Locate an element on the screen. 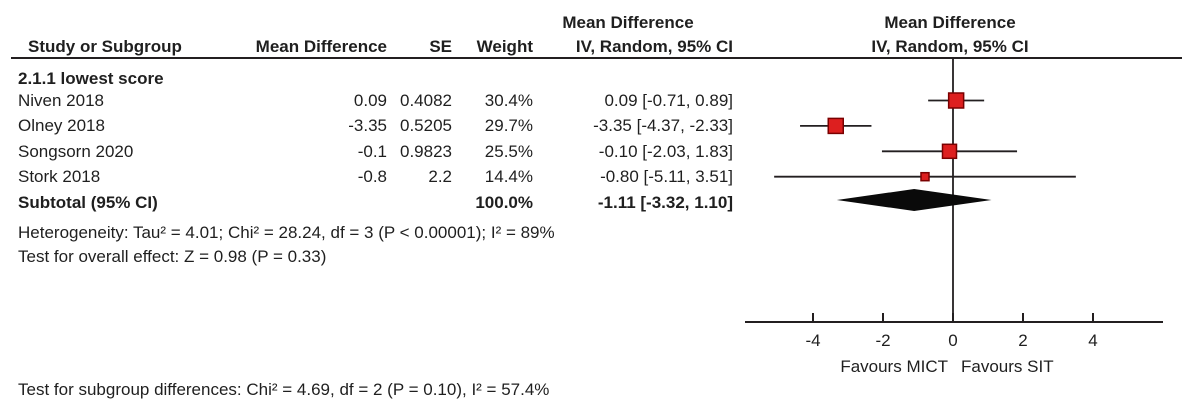  study-se: 0.9823 is located at coordinates (426, 151).